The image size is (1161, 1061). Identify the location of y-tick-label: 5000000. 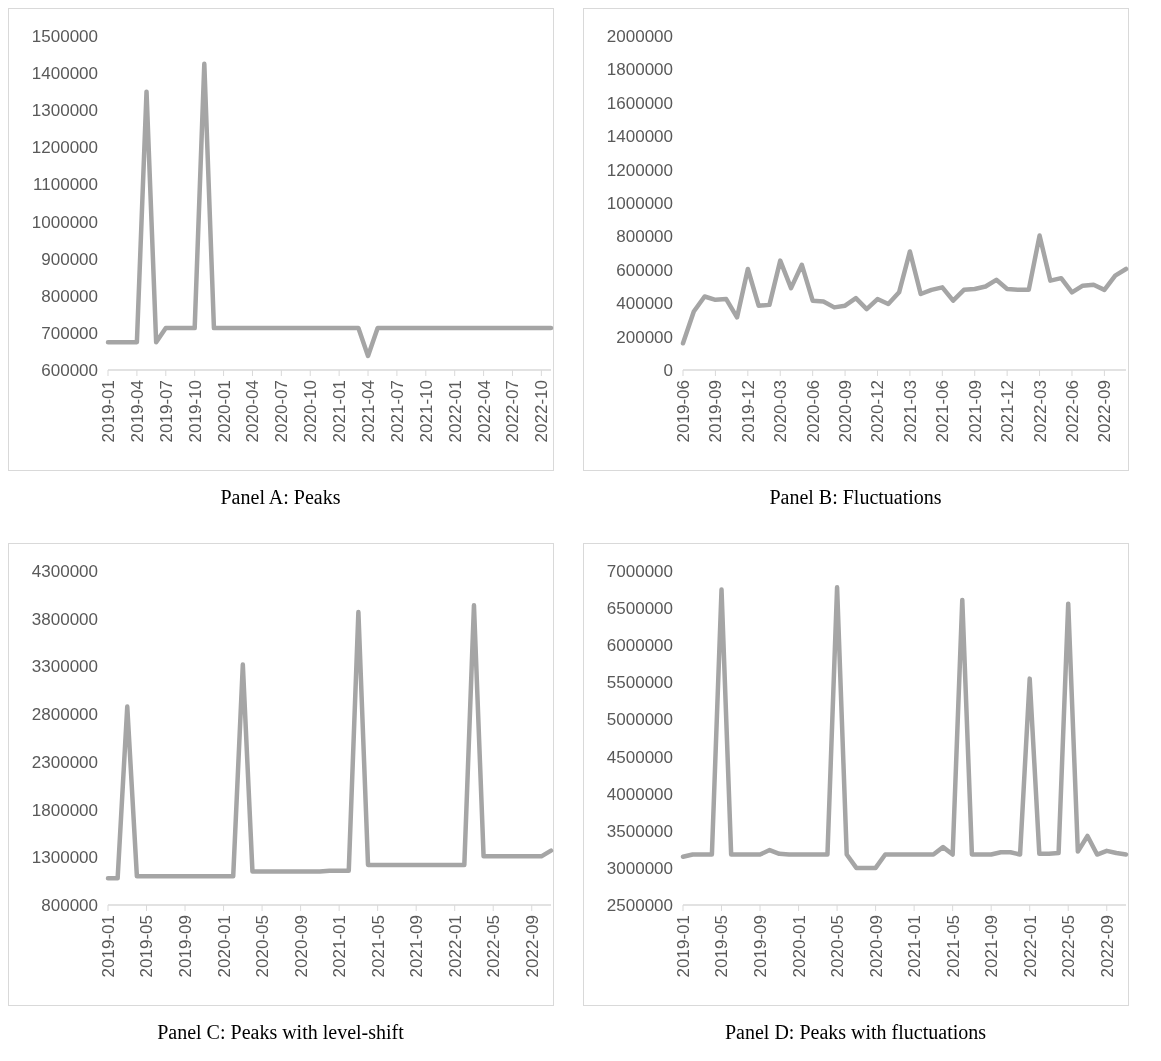
(639, 720).